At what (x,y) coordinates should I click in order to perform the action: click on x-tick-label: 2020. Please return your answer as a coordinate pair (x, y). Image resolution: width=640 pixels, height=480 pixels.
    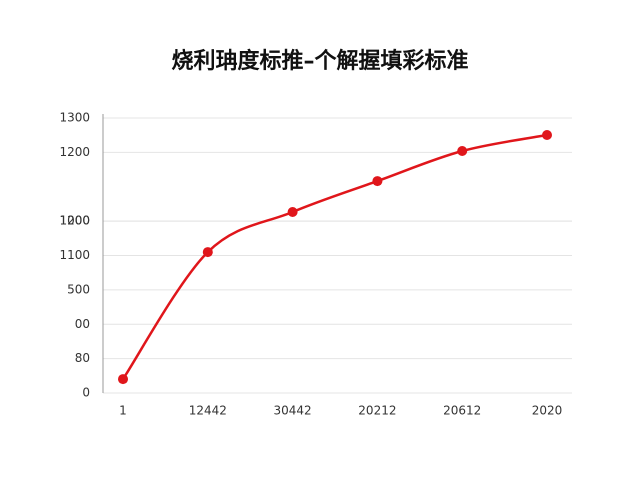
    Looking at the image, I should click on (547, 411).